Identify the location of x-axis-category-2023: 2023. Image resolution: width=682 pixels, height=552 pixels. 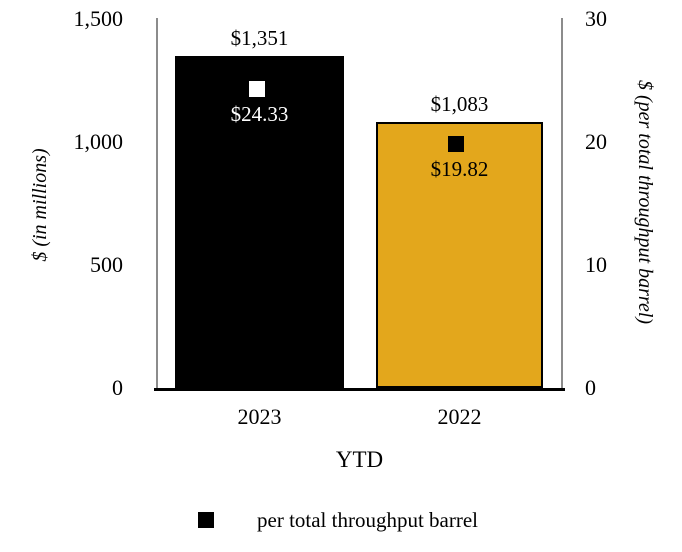
(259, 416).